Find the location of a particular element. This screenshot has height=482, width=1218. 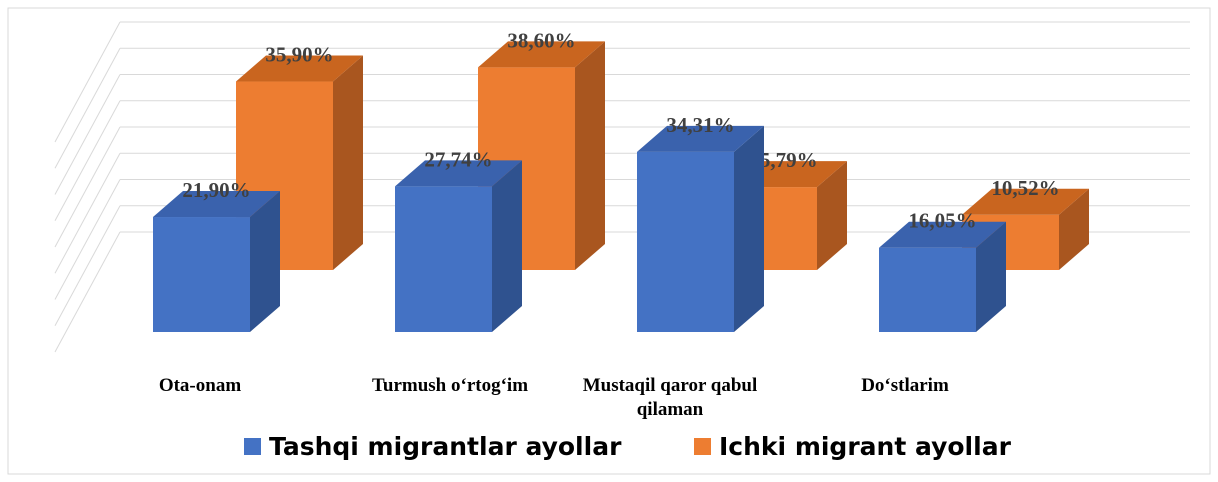

category-label: Turmush o‘rtog‘im is located at coordinates (450, 385).